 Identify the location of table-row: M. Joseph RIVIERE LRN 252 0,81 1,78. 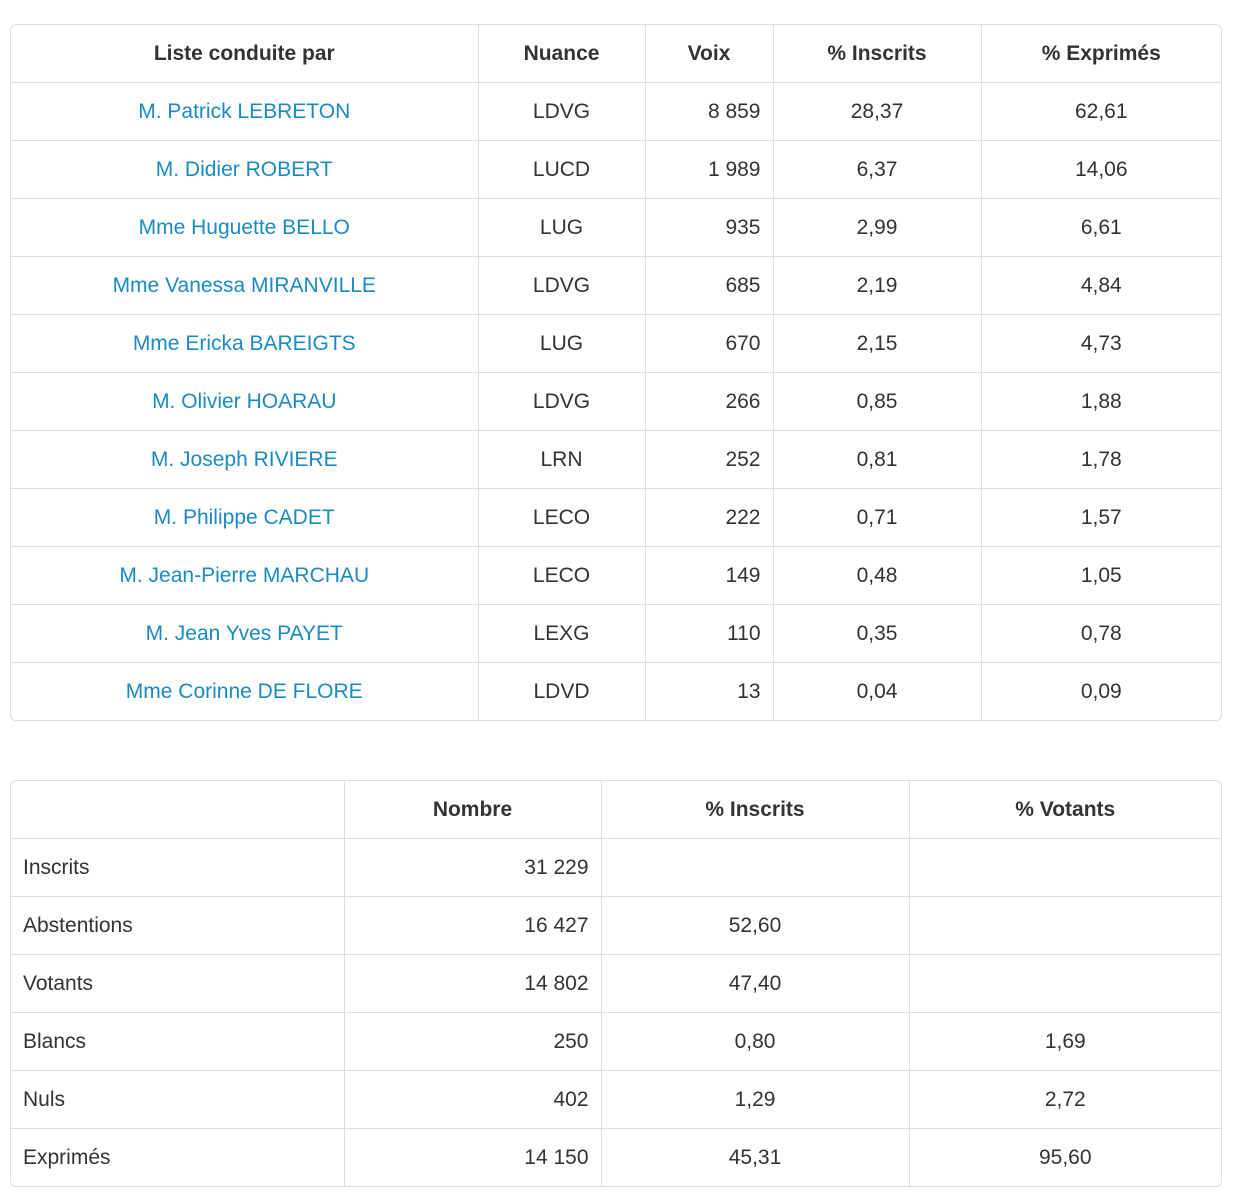
(616, 459).